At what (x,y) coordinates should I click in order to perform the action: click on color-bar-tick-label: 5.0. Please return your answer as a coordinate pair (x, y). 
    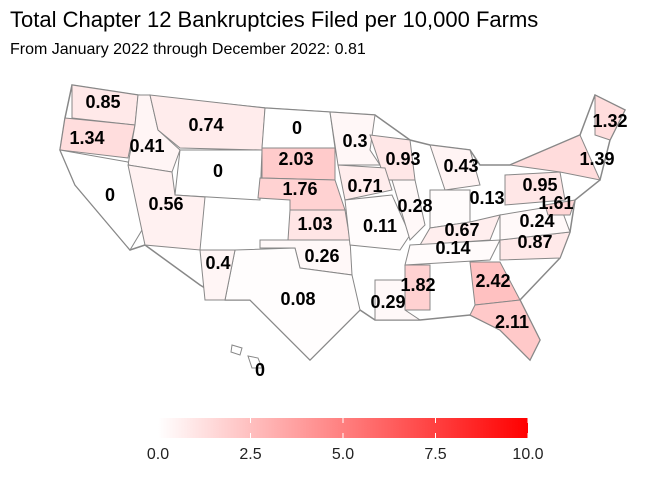
    Looking at the image, I should click on (343, 454).